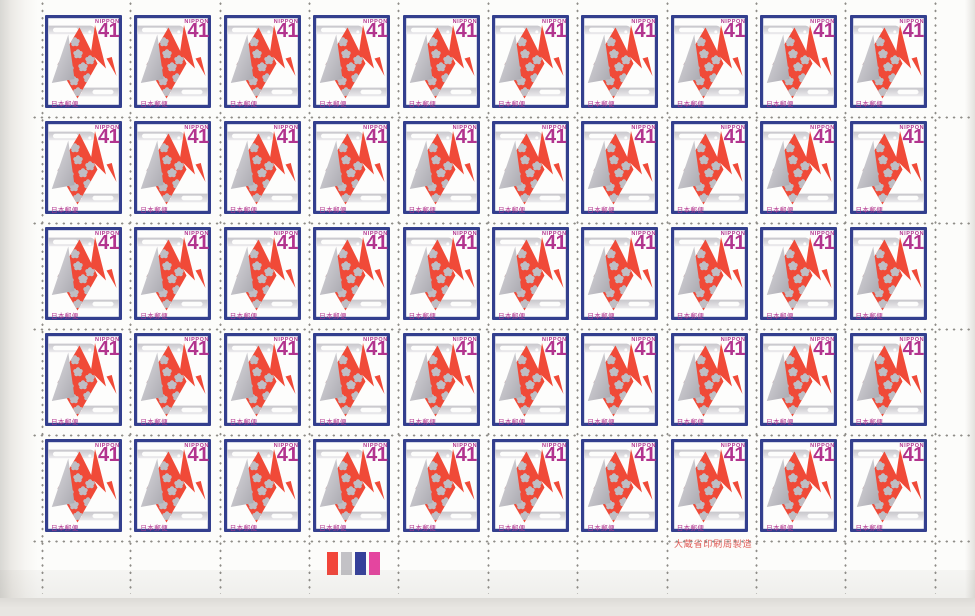 The width and height of the screenshot is (975, 616). I want to click on sheet-right-edge-shading, so click(970, 299).